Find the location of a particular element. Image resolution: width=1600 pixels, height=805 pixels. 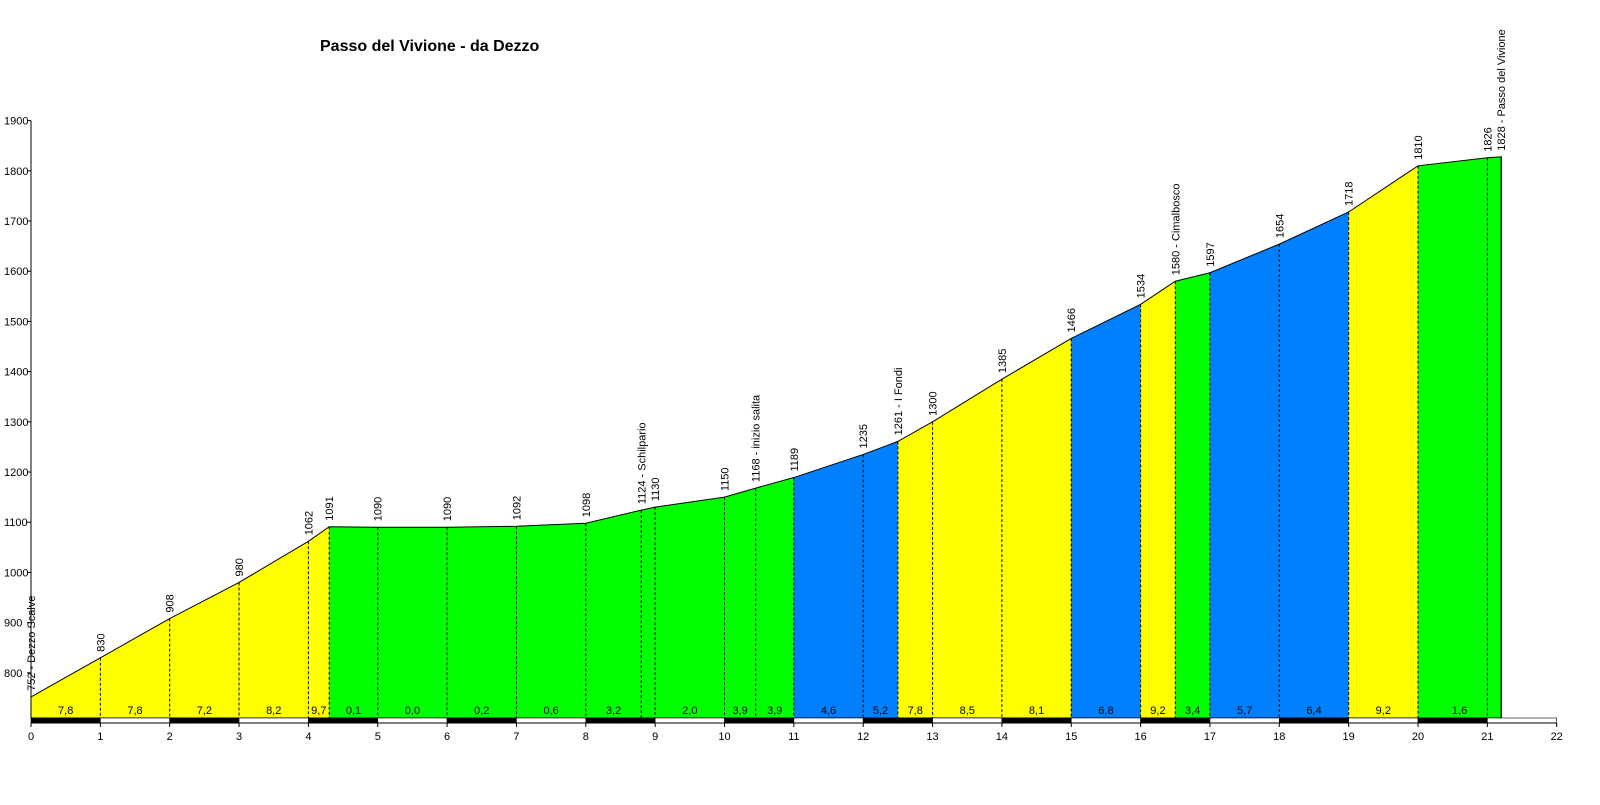

gradient-label-25: 1,6 is located at coordinates (1459, 711).